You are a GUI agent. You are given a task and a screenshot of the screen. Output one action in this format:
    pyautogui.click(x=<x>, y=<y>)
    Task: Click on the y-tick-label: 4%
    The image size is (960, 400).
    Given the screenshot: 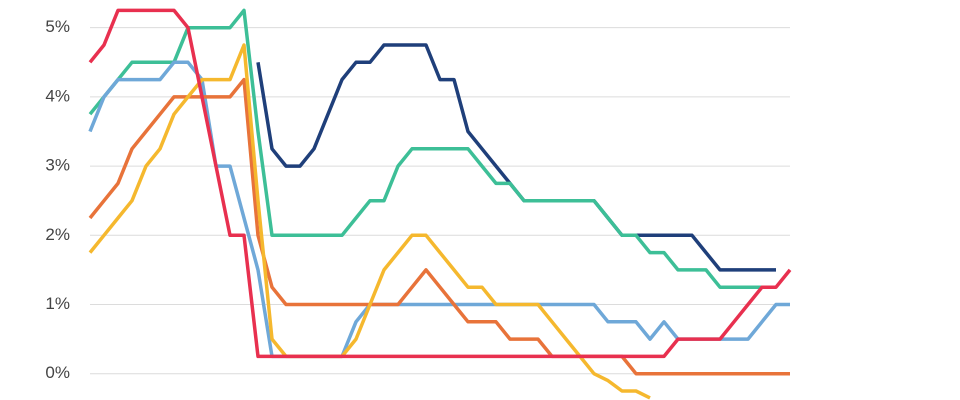 What is the action you would take?
    pyautogui.click(x=57, y=95)
    